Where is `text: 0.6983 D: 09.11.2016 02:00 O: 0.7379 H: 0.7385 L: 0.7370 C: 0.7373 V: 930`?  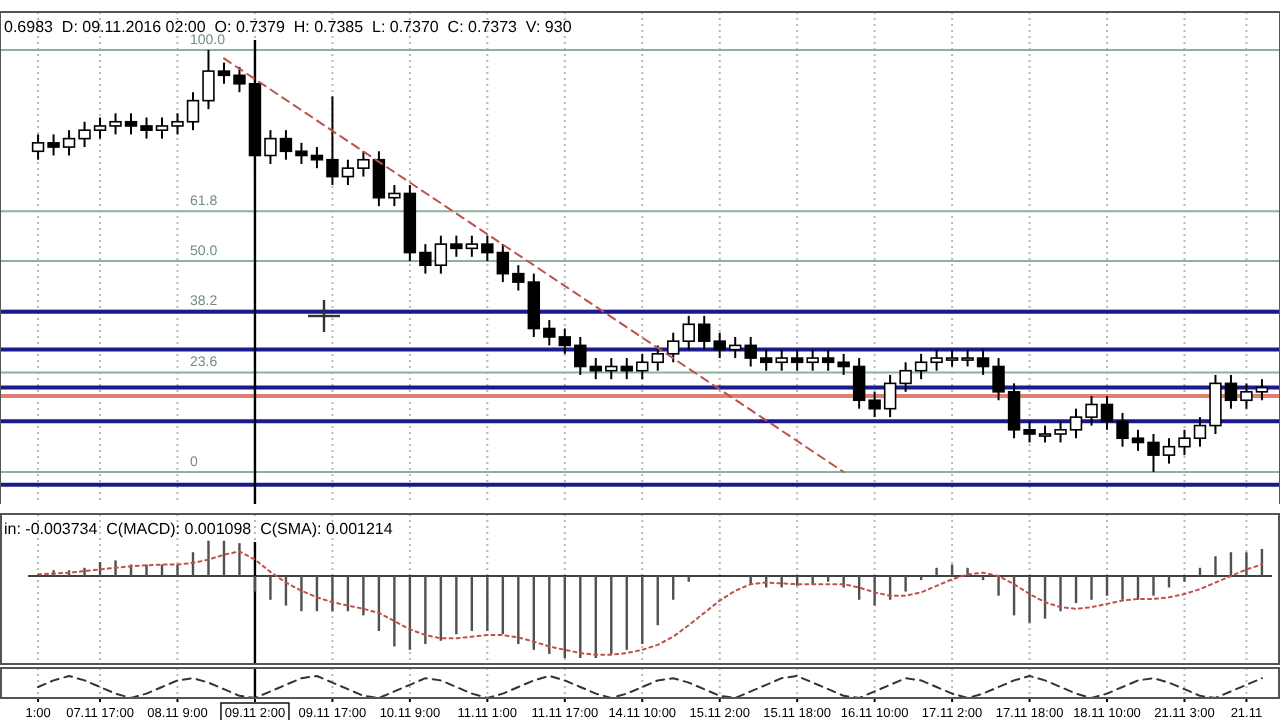 text: 0.6983 D: 09.11.2016 02:00 O: 0.7379 H: 0.7385 L: 0.7370 C: 0.7373 V: 930 is located at coordinates (288, 27).